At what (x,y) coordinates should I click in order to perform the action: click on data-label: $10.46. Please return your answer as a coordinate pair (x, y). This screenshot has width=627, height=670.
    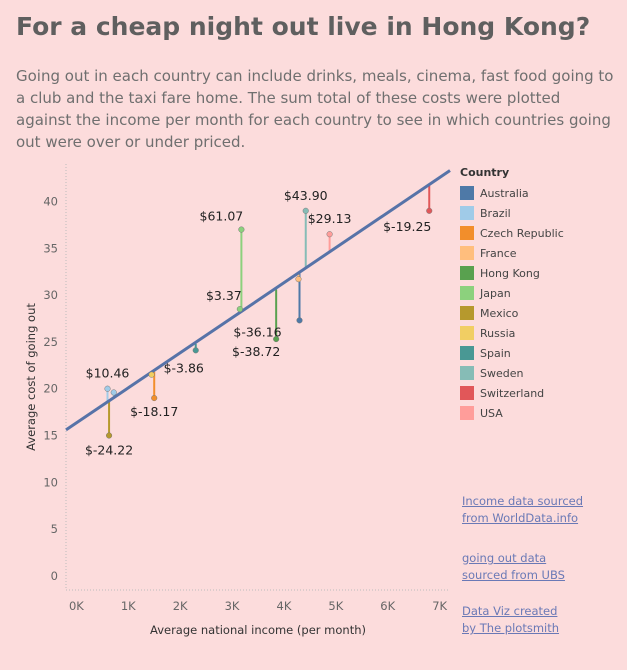
    Looking at the image, I should click on (108, 373).